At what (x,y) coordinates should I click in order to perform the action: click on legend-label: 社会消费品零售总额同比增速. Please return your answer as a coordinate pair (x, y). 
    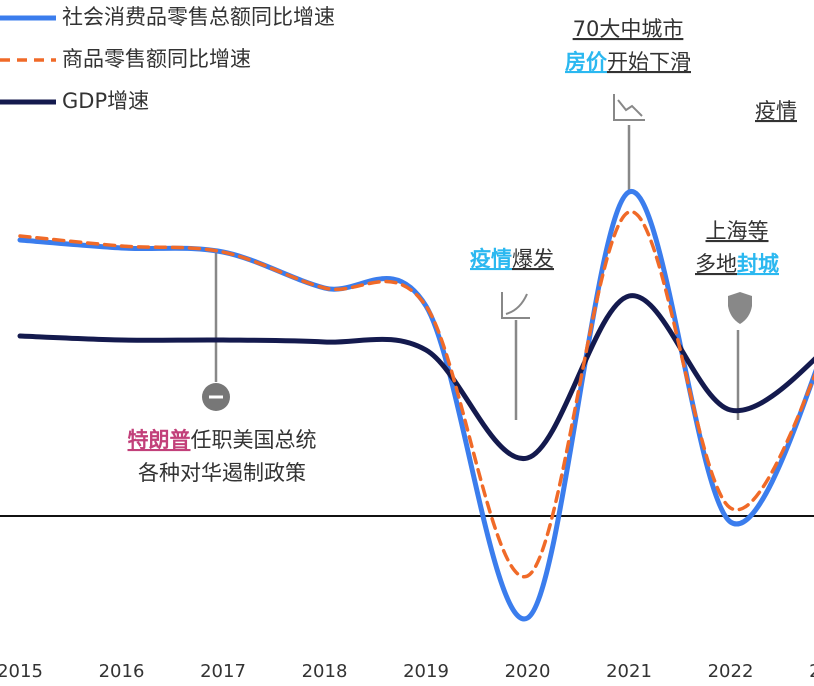
    Looking at the image, I should click on (198, 17).